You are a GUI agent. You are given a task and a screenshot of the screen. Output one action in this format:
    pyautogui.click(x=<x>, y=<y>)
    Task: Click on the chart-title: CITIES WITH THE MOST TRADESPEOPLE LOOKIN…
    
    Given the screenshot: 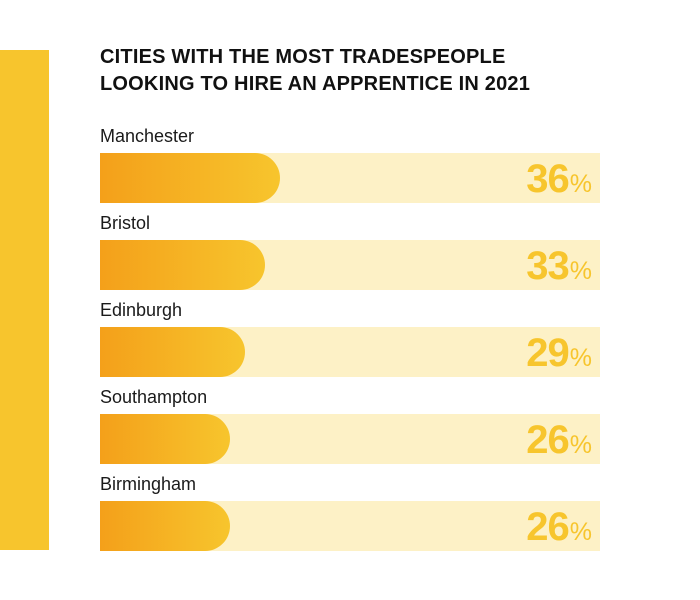 What is the action you would take?
    pyautogui.click(x=360, y=71)
    